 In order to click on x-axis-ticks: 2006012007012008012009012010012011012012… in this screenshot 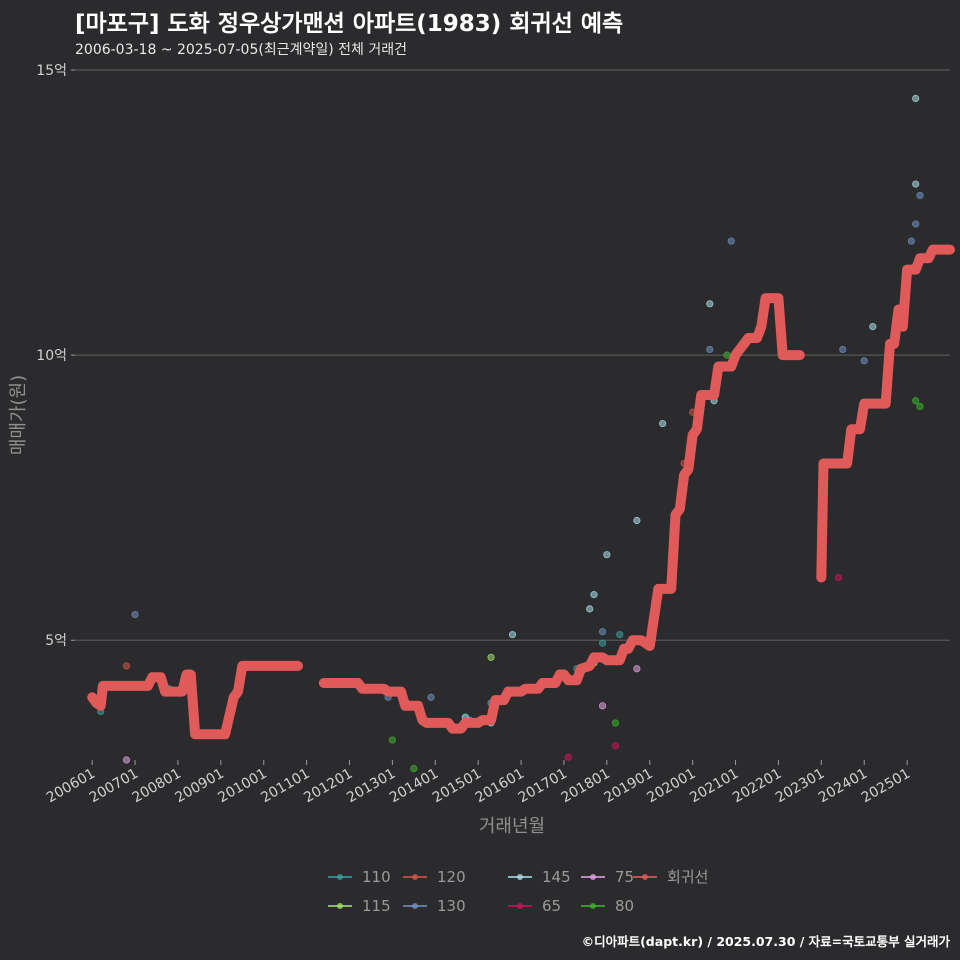, I will do `click(478, 783)`.